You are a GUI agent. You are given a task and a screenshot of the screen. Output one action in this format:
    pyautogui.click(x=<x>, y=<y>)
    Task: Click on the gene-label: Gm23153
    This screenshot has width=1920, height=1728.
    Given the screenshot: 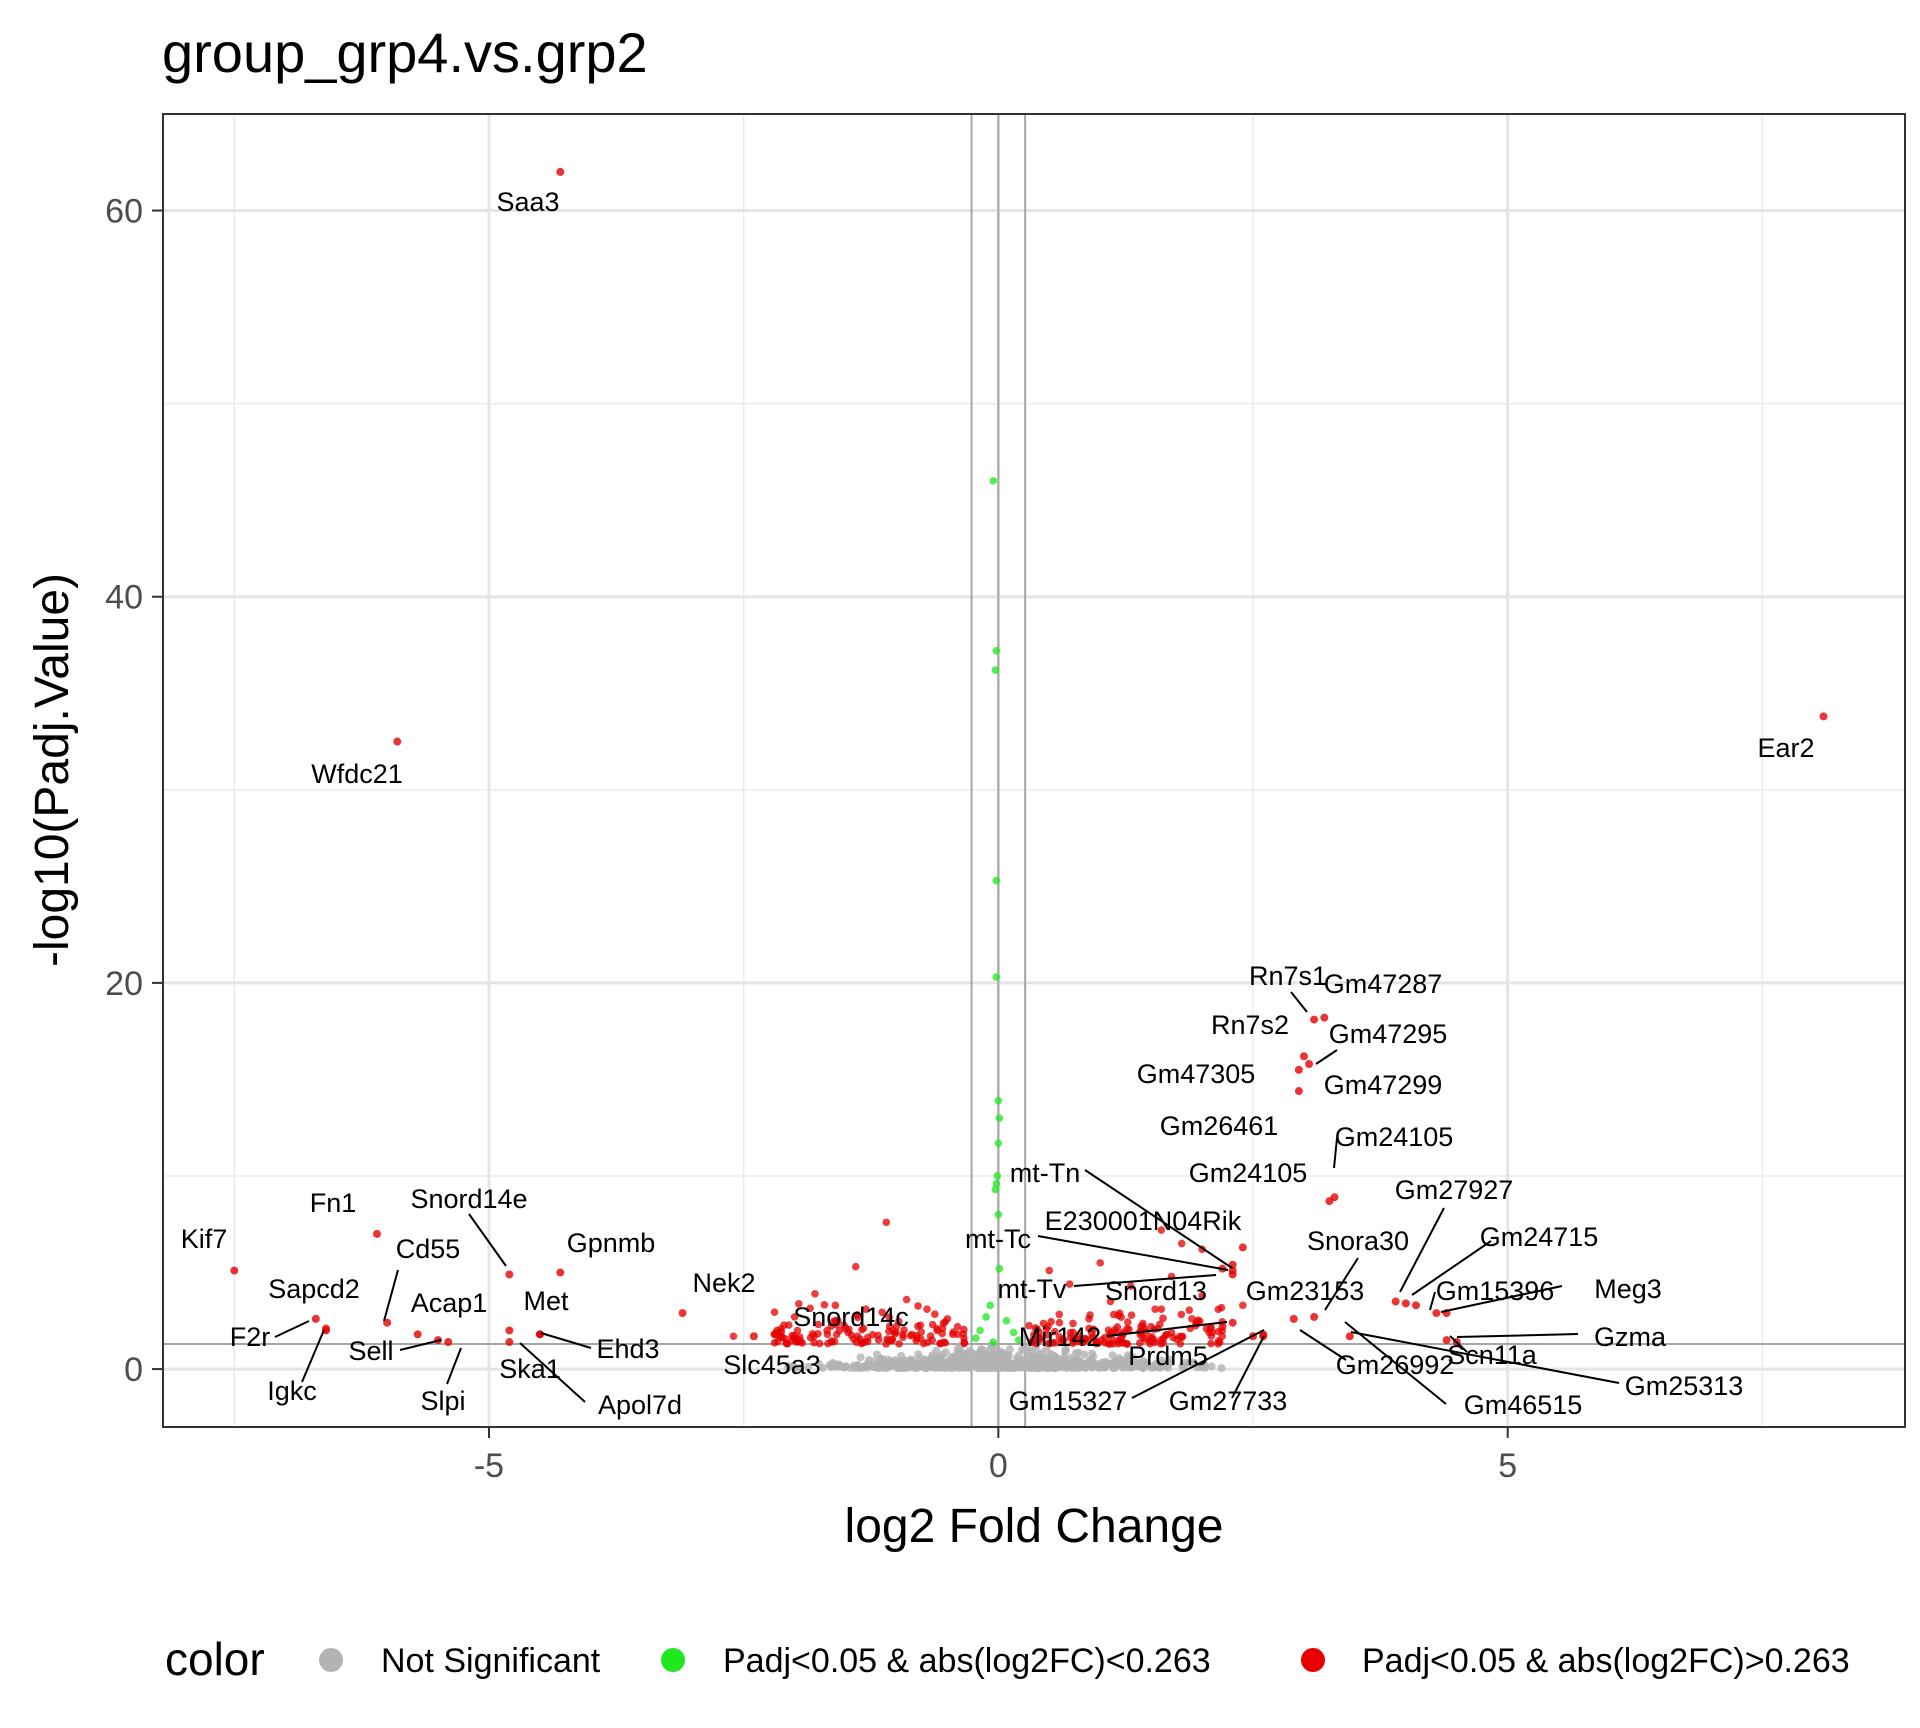 What is the action you would take?
    pyautogui.click(x=1305, y=1291)
    